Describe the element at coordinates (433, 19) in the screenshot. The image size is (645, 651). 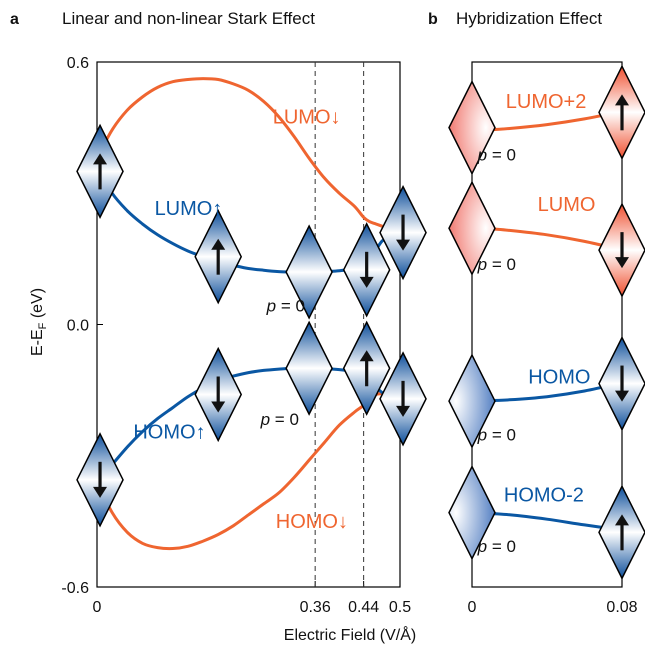
I see `panel-b-letter: b` at that location.